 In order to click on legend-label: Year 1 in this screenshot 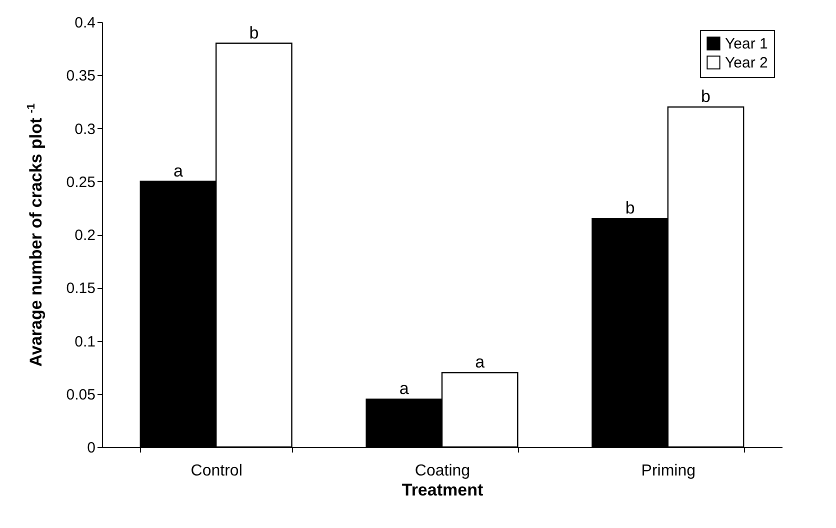, I will do `click(746, 44)`.